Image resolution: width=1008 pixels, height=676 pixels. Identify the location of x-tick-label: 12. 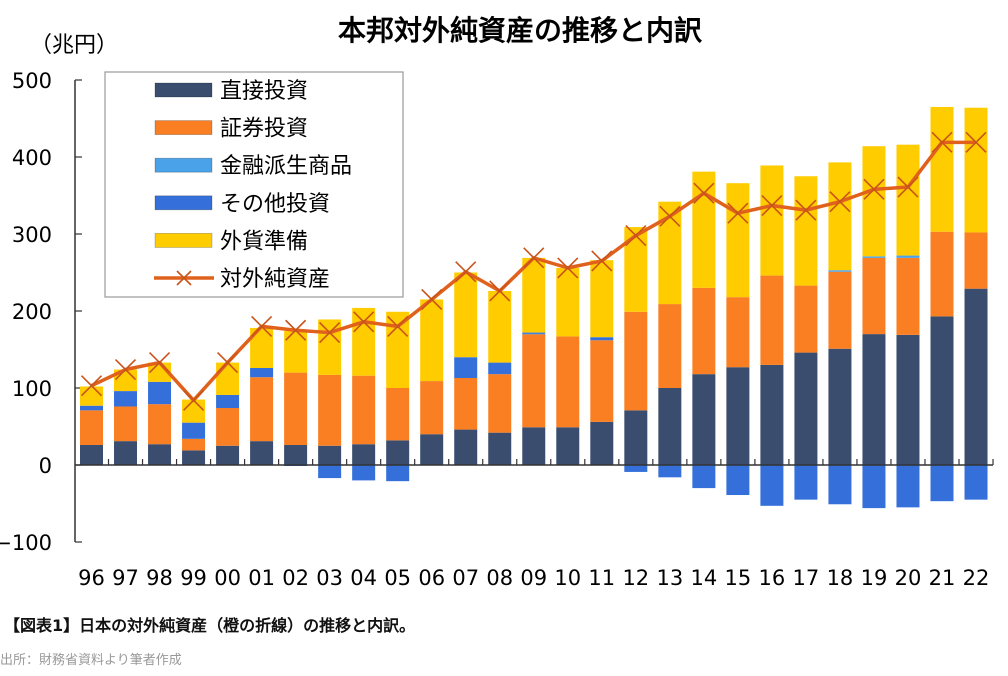
(635, 578).